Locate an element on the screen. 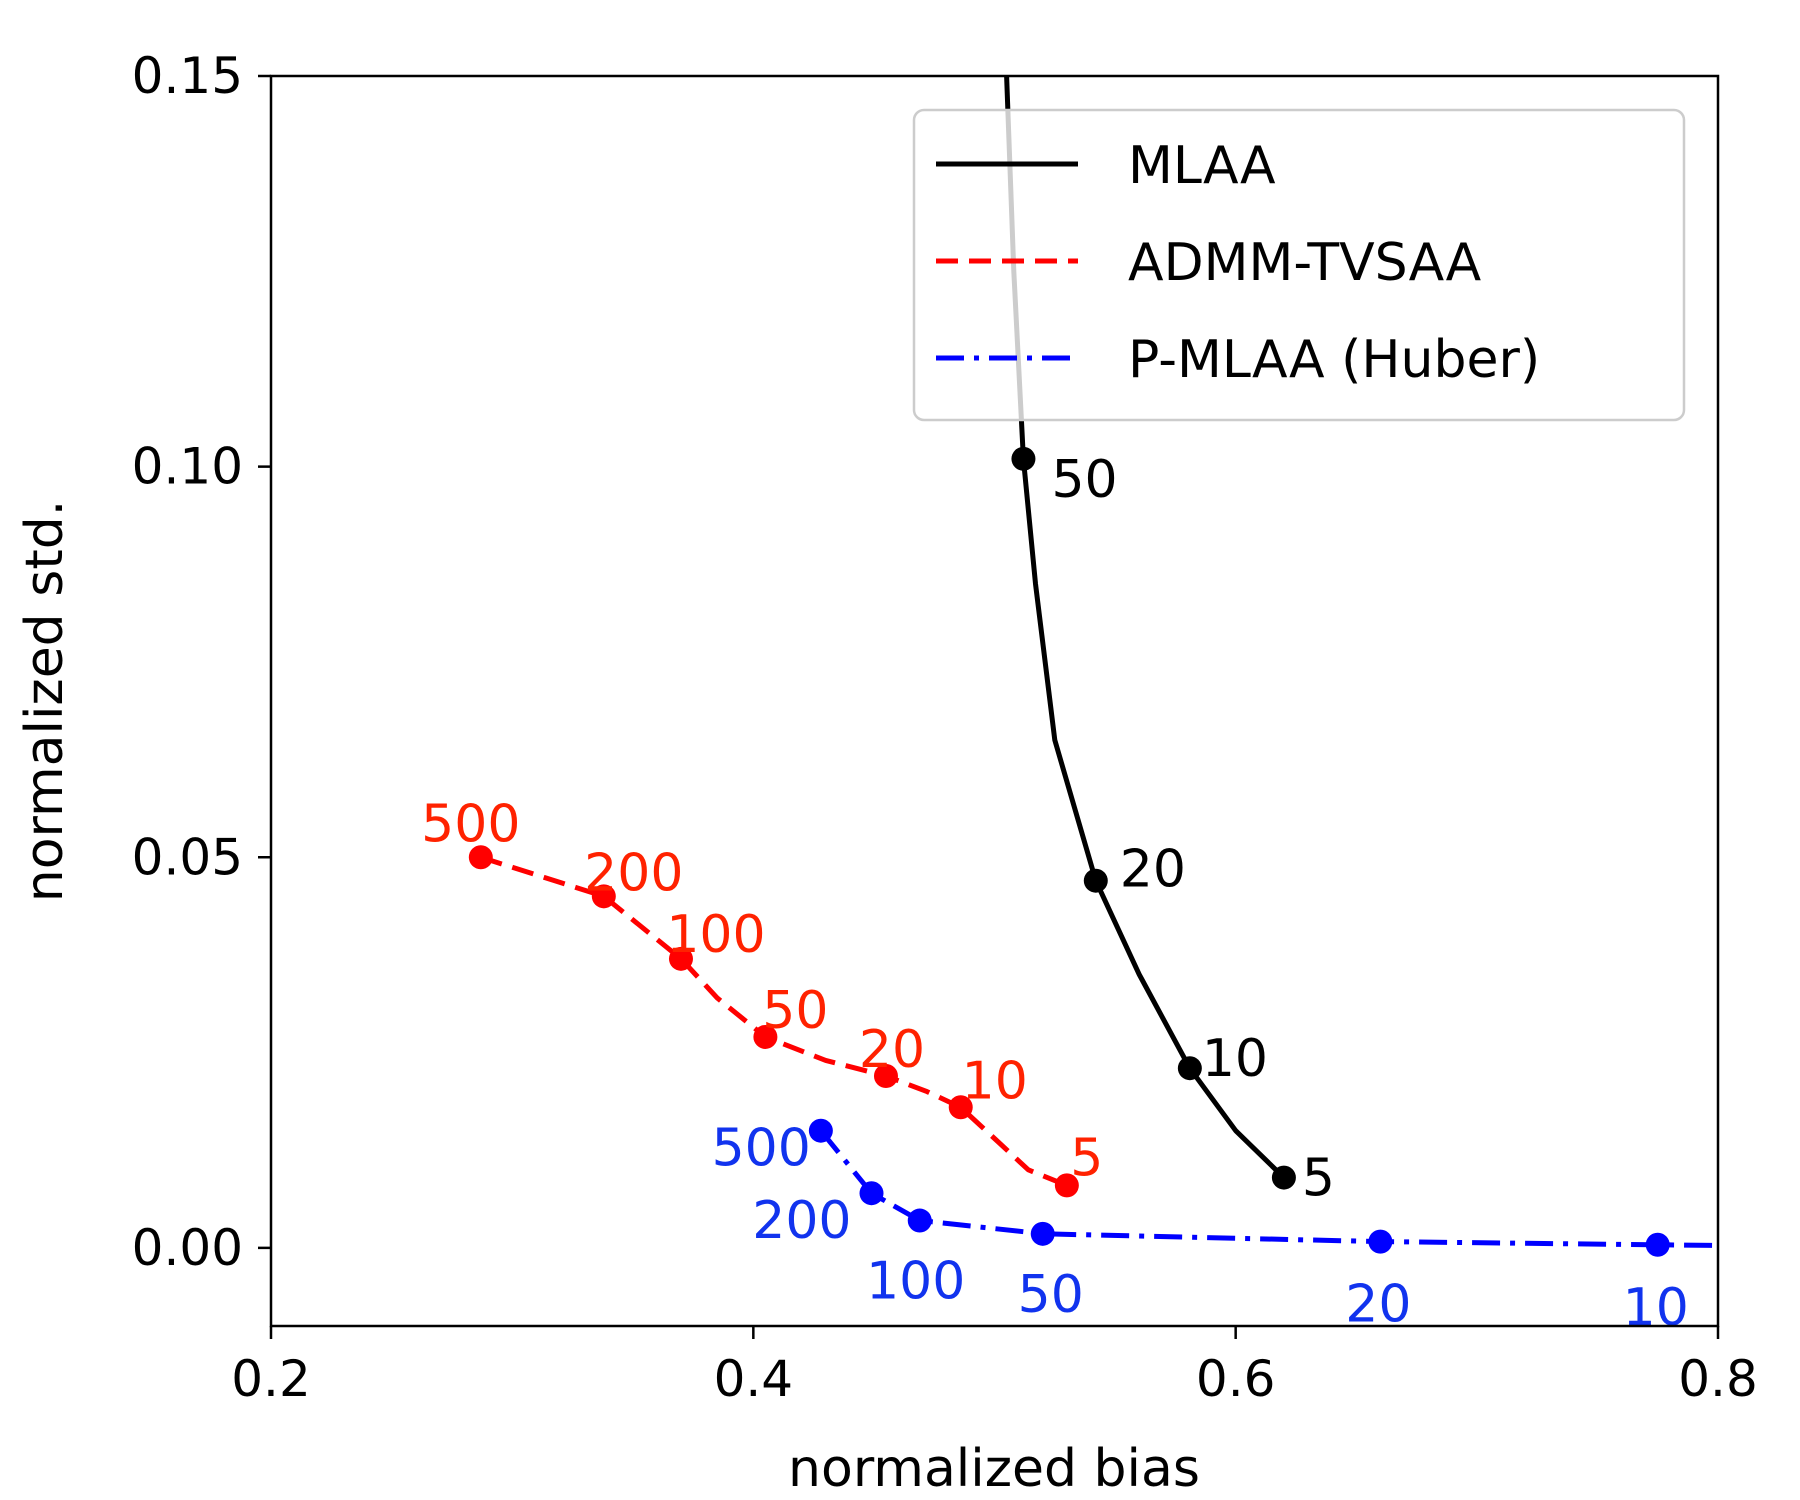  x-tick-label: 0.6 is located at coordinates (1236, 1379).